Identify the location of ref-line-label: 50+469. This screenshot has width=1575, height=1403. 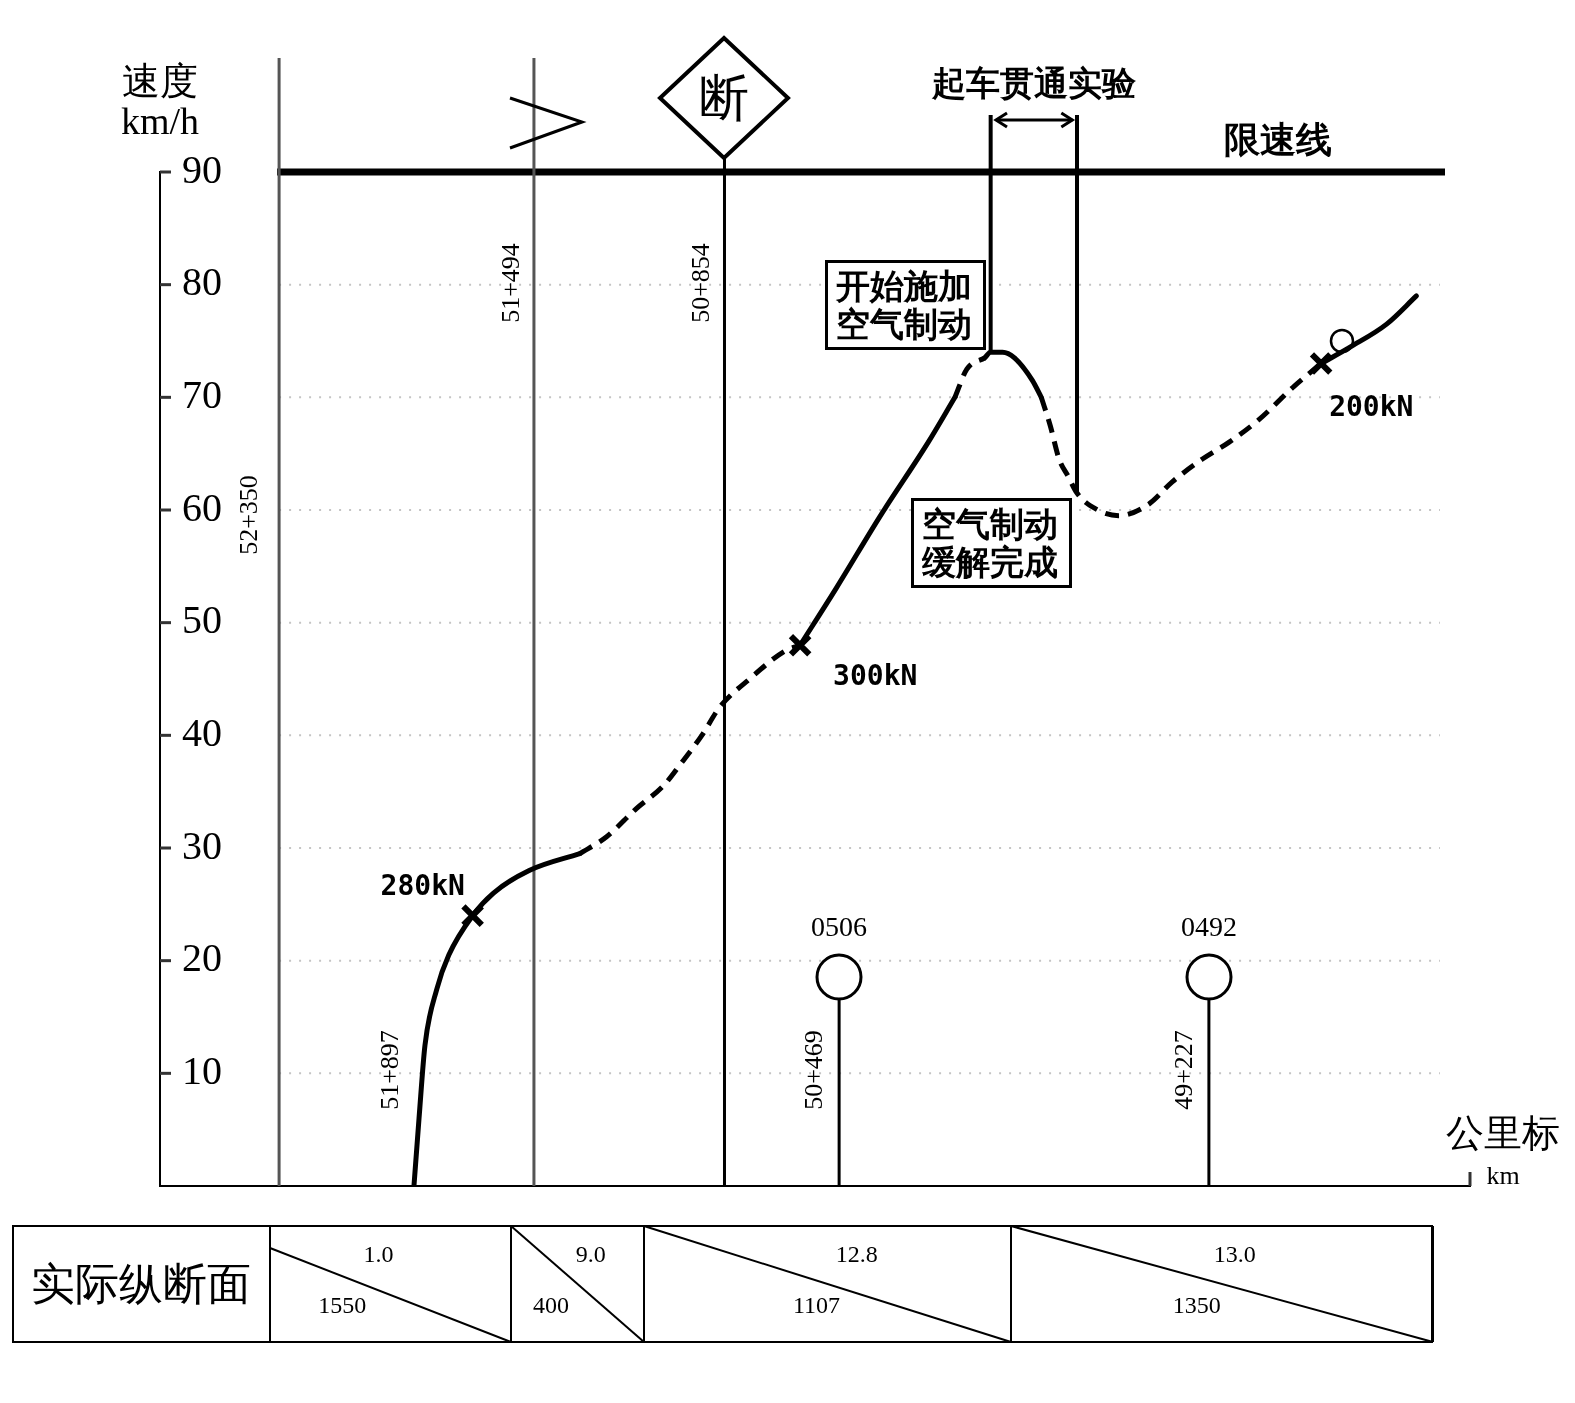
(813, 1070).